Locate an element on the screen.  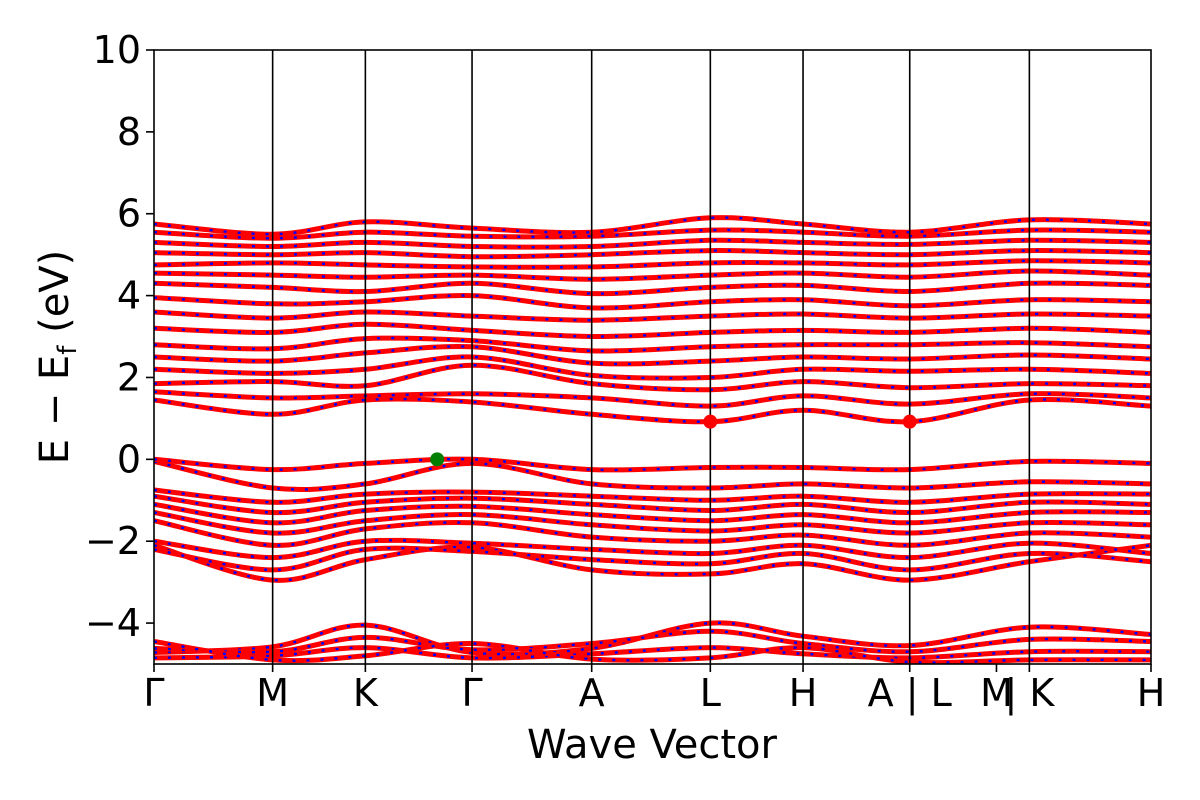
x-tick-label-10: H is located at coordinates (1151, 693).